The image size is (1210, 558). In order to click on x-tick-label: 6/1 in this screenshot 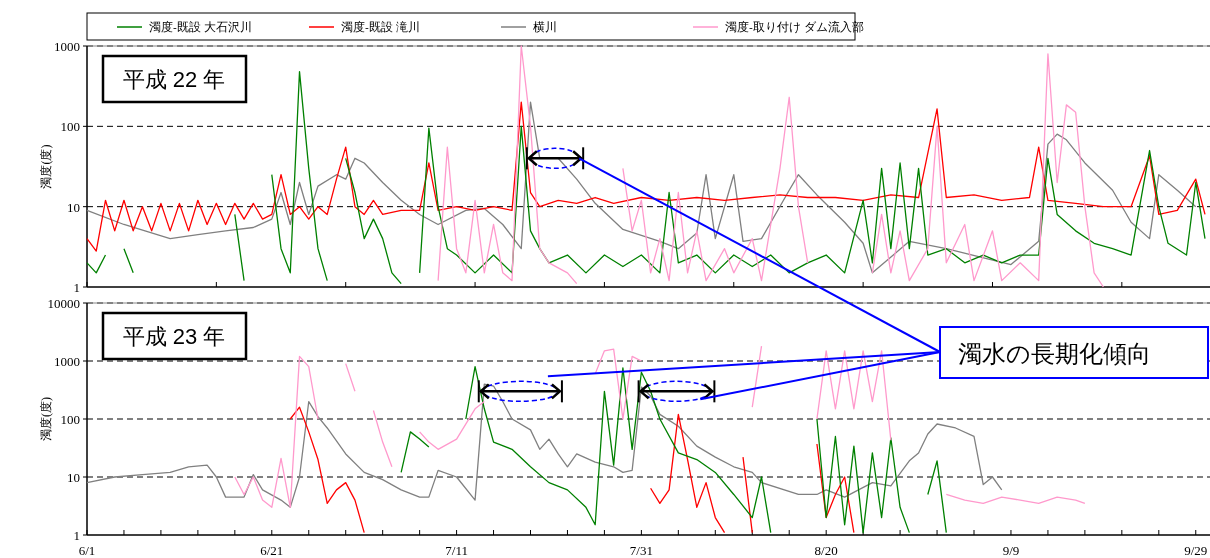, I will do `click(87, 550)`.